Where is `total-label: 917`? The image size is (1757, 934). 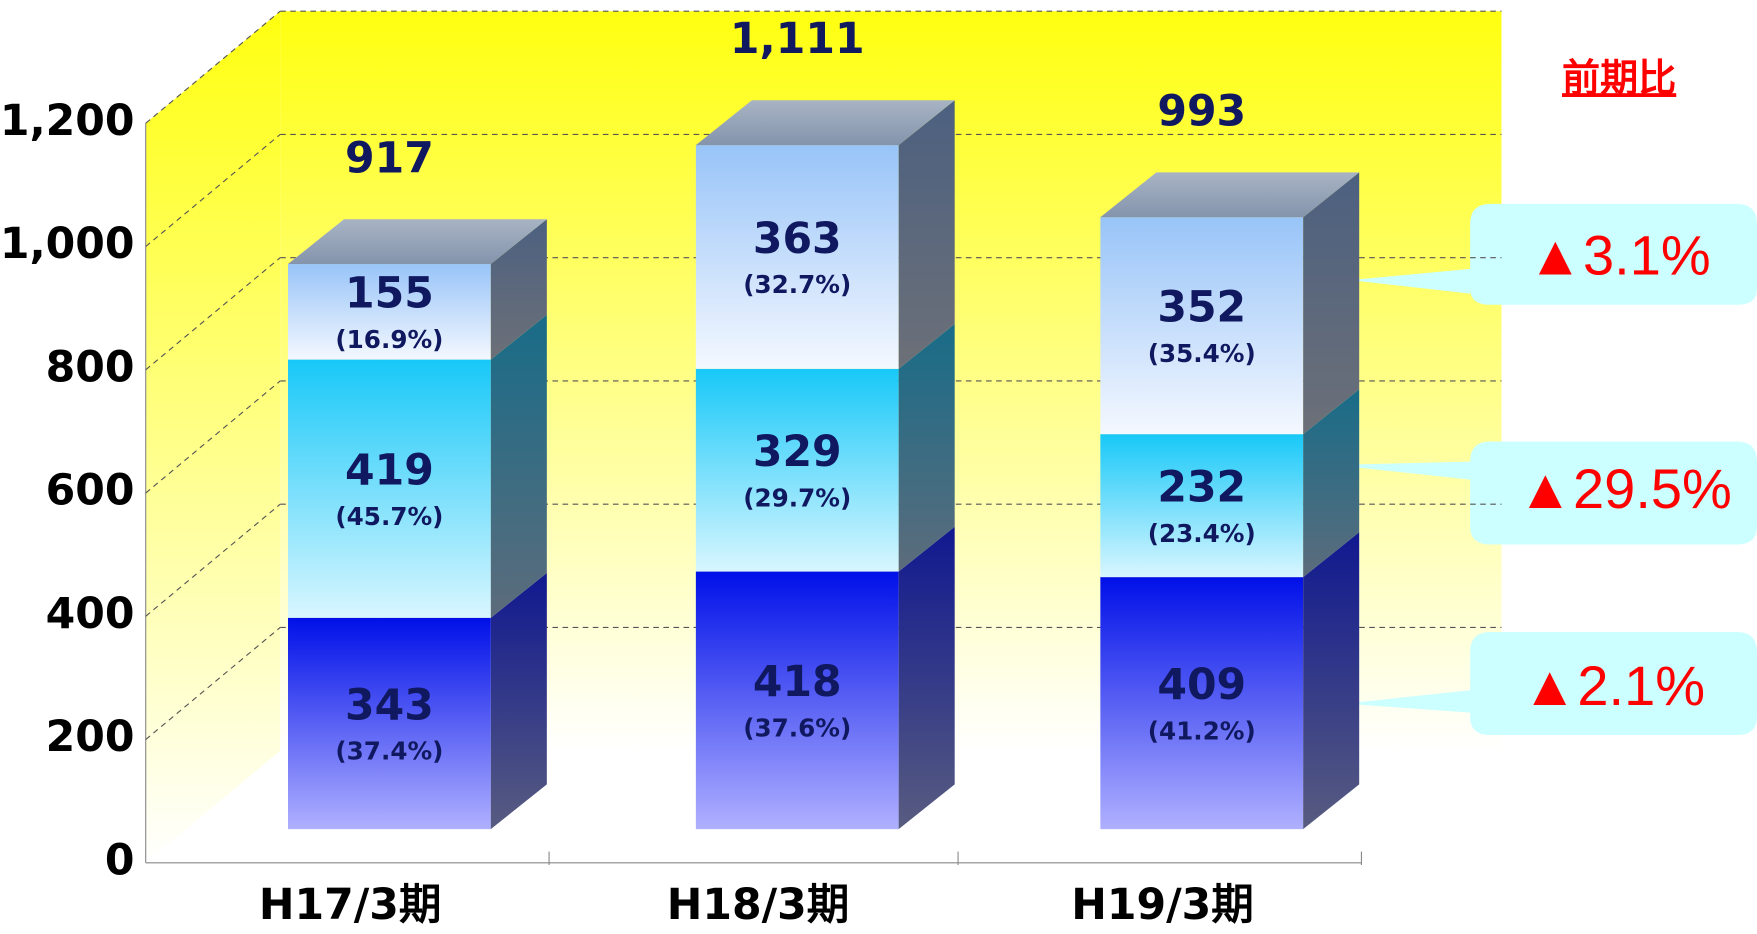
total-label: 917 is located at coordinates (389, 158).